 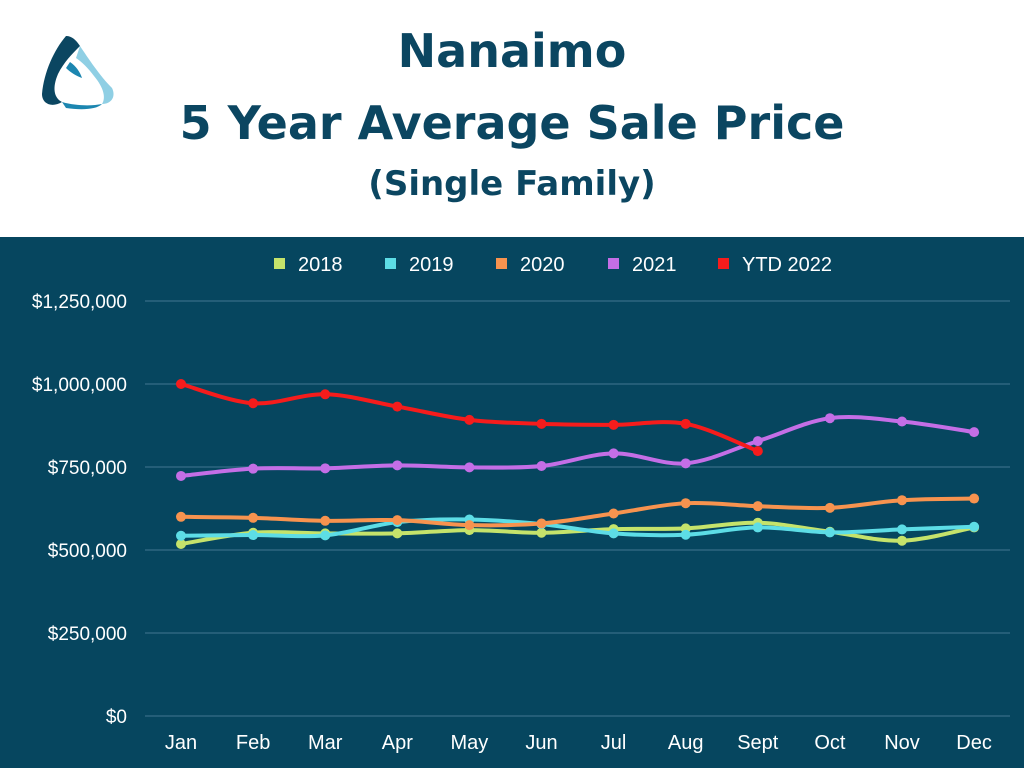 I want to click on title-line-3: (Single Family), so click(x=512, y=184).